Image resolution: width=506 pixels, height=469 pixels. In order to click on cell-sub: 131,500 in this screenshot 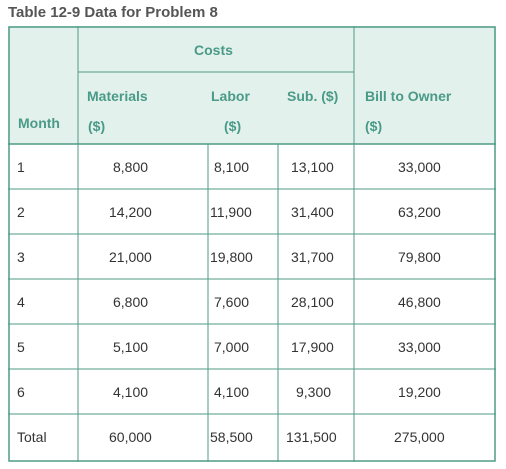, I will do `click(311, 437)`.